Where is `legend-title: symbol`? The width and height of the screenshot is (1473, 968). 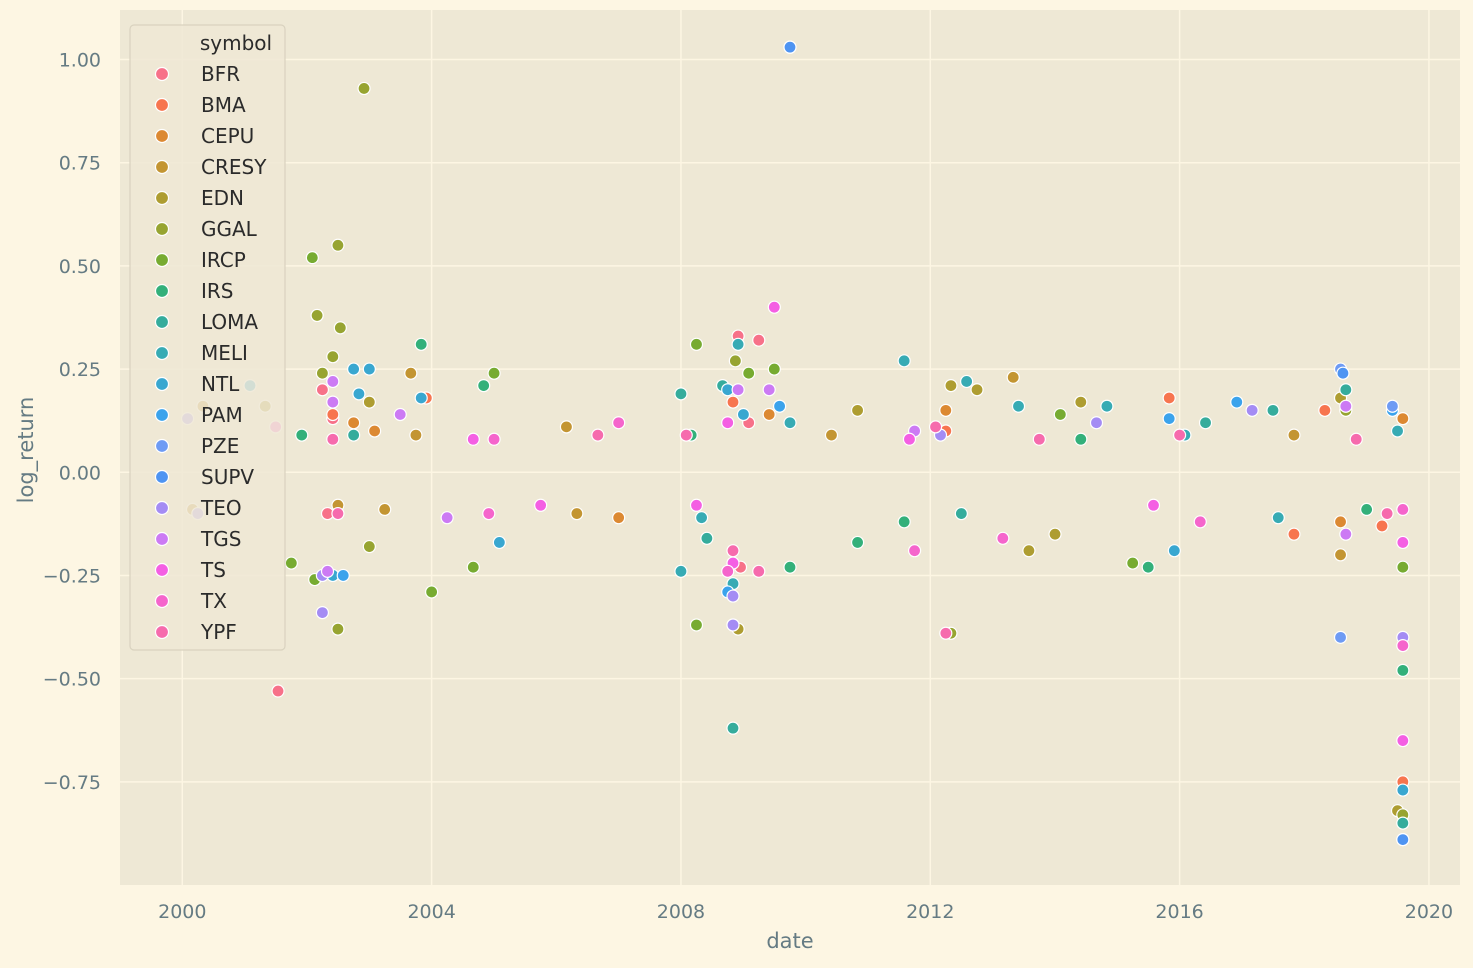 legend-title: symbol is located at coordinates (236, 43).